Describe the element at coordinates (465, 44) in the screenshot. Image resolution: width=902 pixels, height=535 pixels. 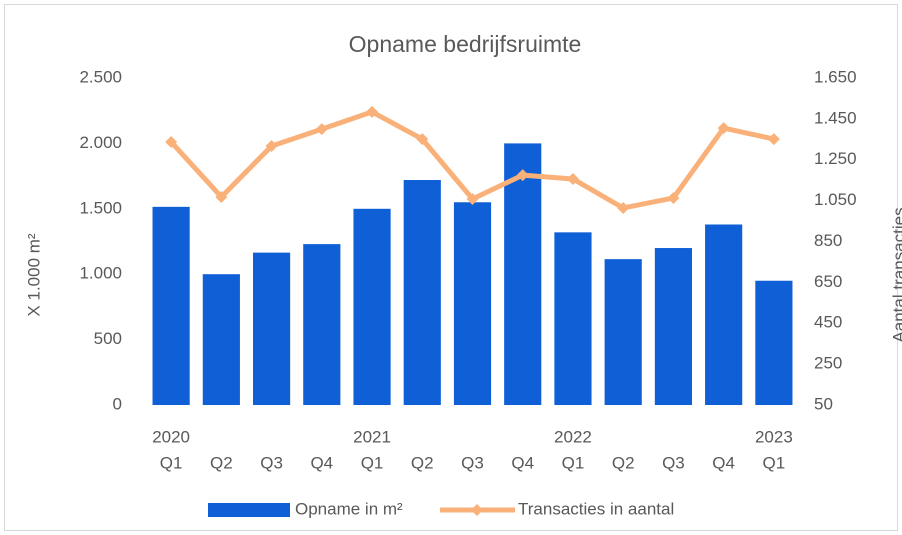
I see `chart-title: Opname bedrijfsruimte` at that location.